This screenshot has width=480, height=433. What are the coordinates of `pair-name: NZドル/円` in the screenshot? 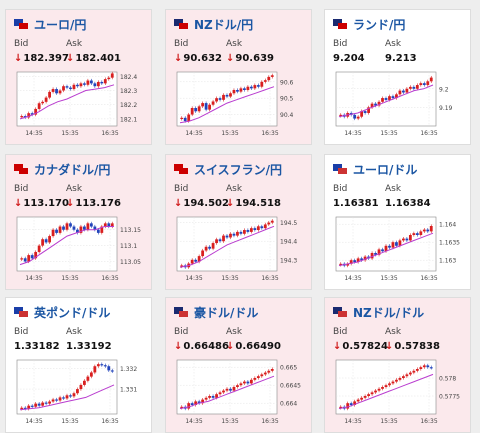 It's located at (224, 24).